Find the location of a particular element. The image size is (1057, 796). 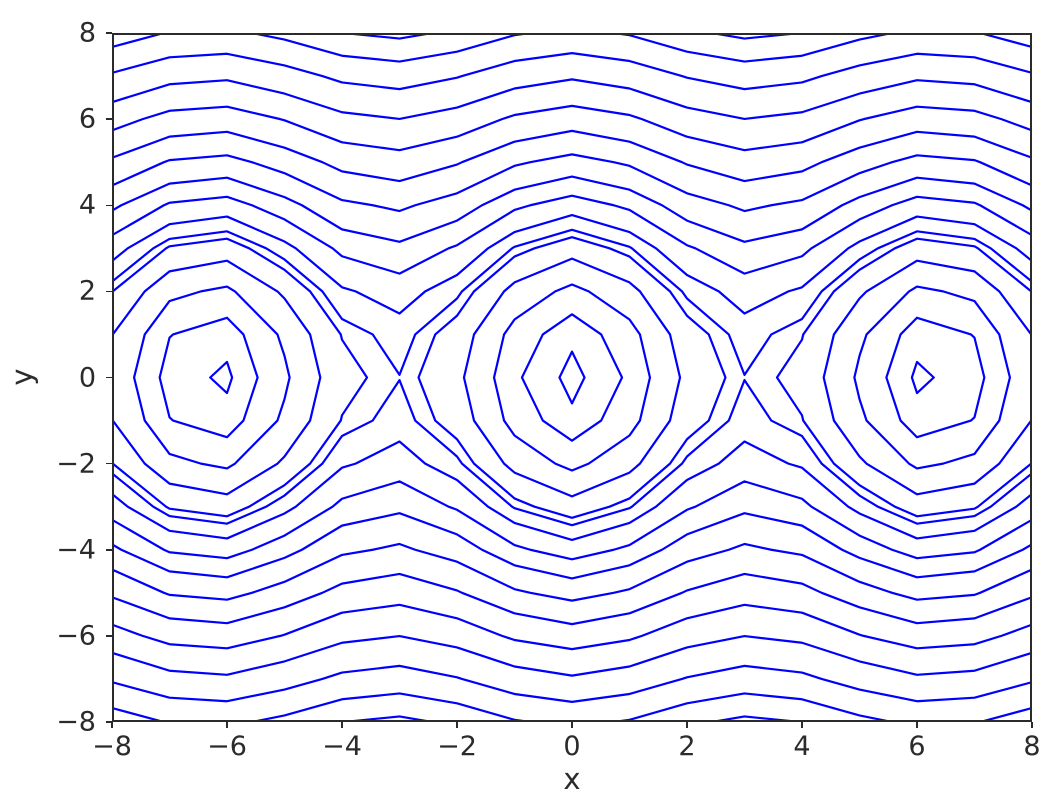

axis-spine-bottom is located at coordinates (572, 721).